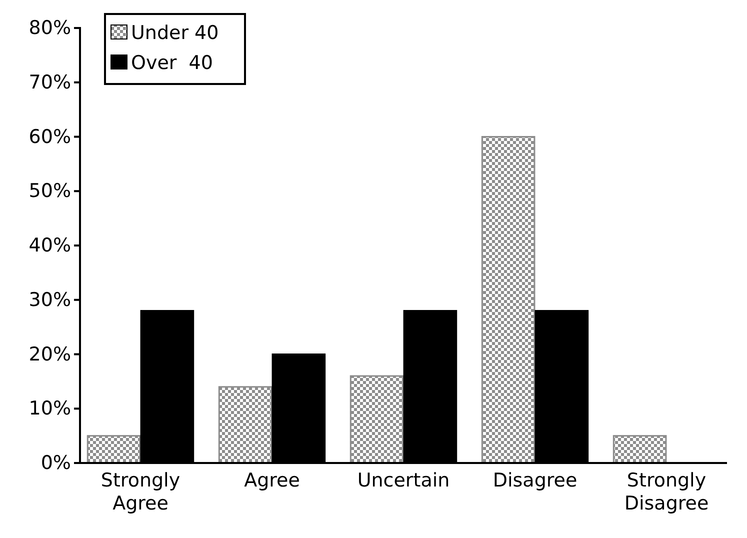 The width and height of the screenshot is (747, 538). Describe the element at coordinates (49, 137) in the screenshot. I see `y-tick-label: 60%` at that location.